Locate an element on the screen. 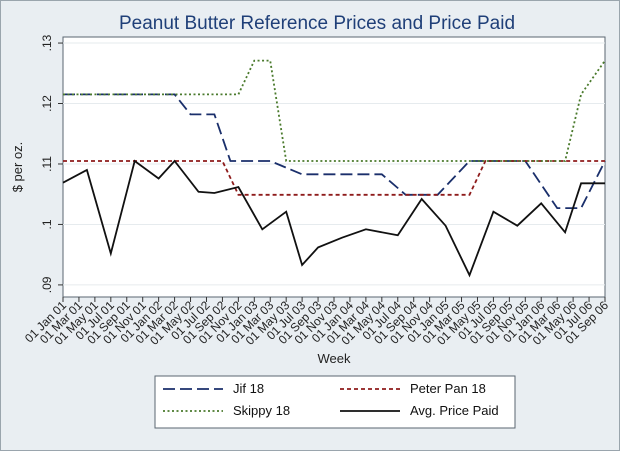 The width and height of the screenshot is (620, 451). y-tick-label: .13 is located at coordinates (47, 42).